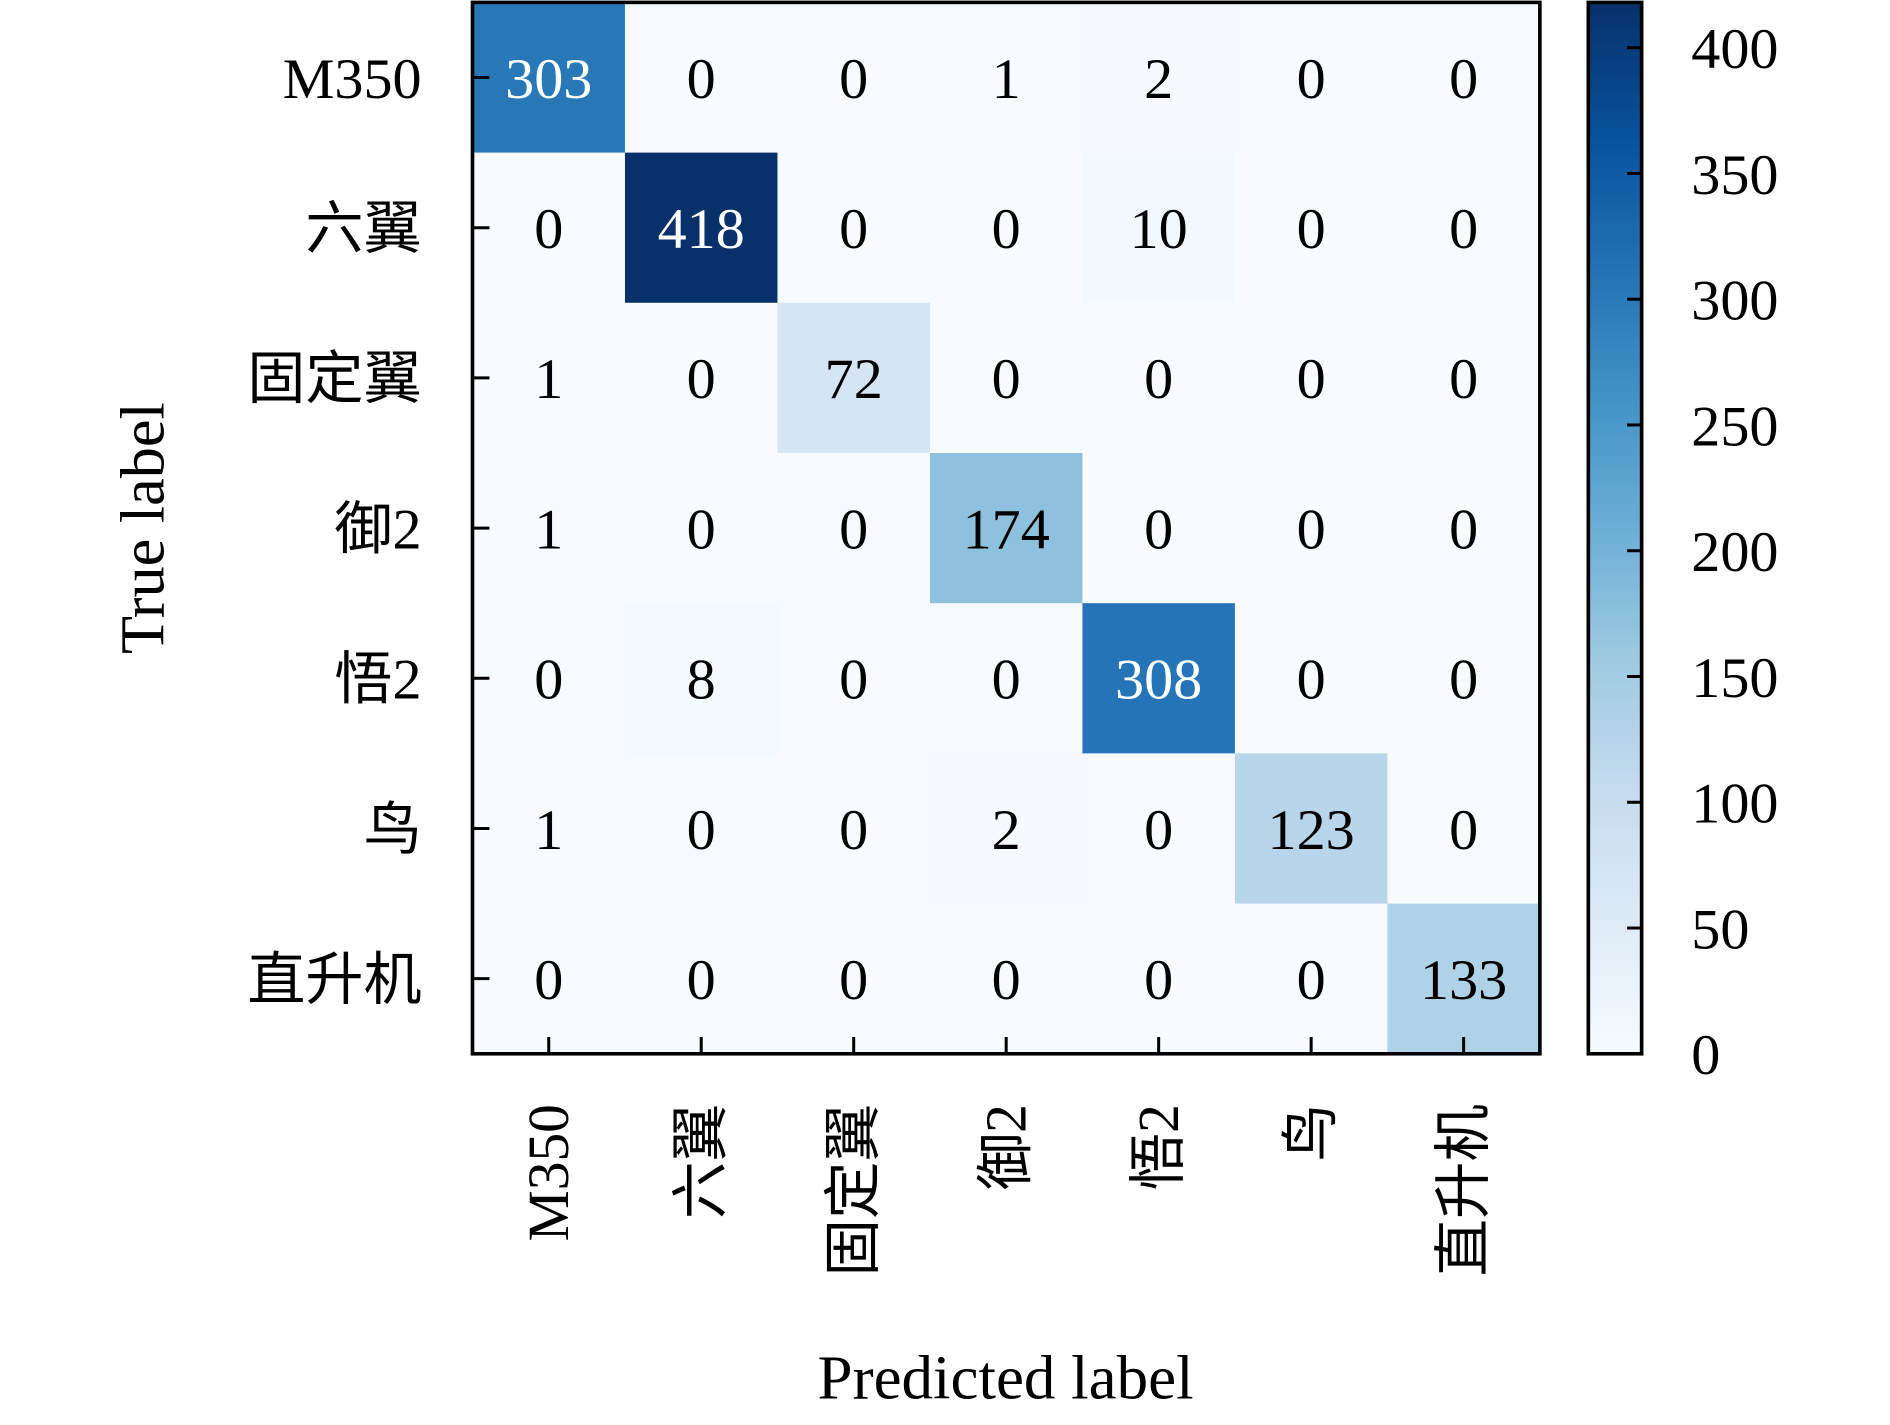  What do you see at coordinates (701, 679) in the screenshot?
I see `cell-value-label: 8` at bounding box center [701, 679].